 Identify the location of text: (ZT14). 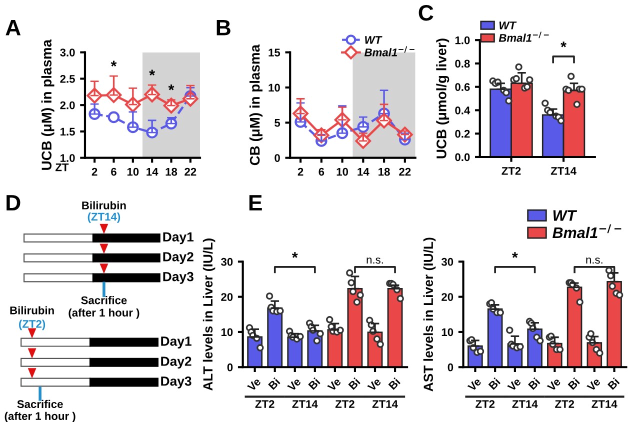
(104, 217).